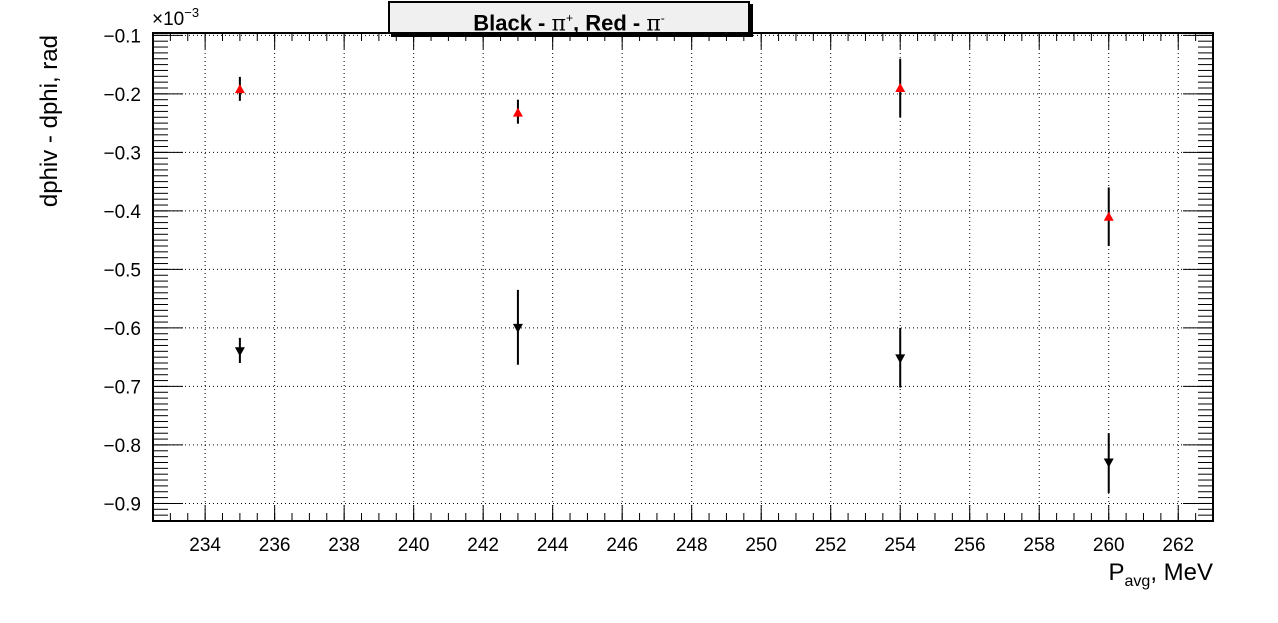 This screenshot has width=1278, height=623. I want to click on x-tick-label: 252, so click(831, 545).